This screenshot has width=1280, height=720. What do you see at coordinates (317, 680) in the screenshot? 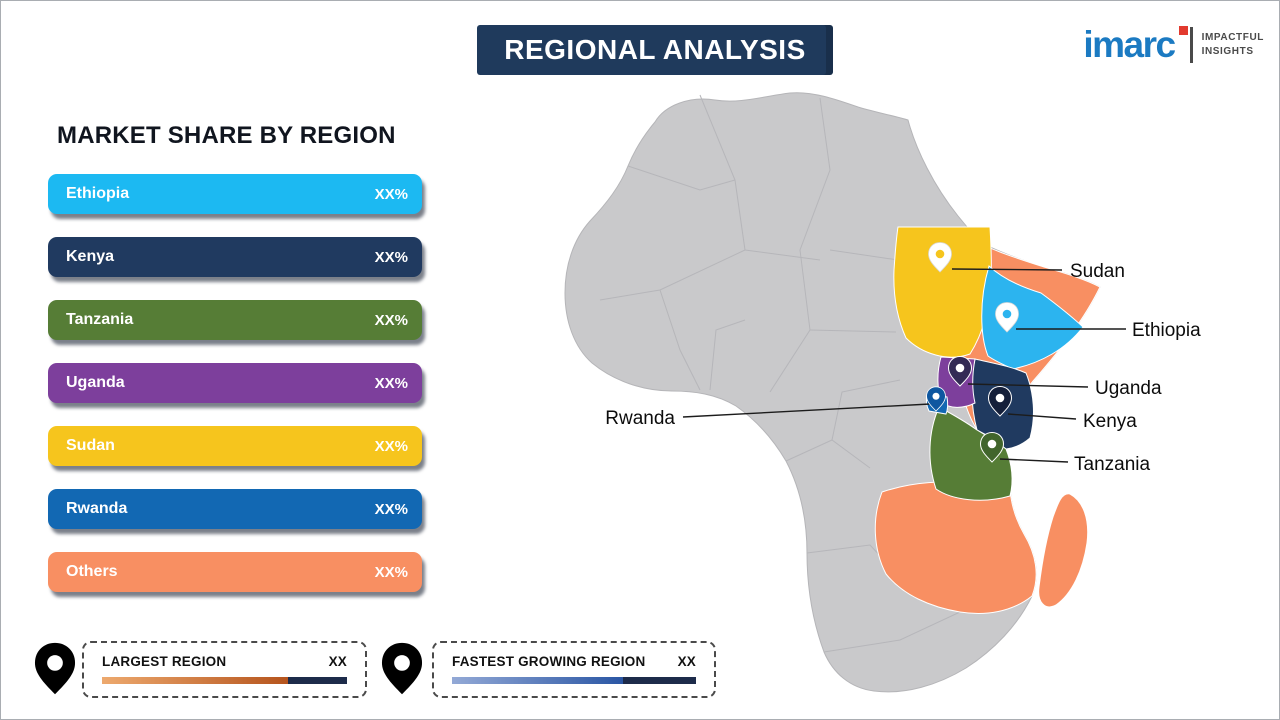
I see `largest-region-bar-tail` at bounding box center [317, 680].